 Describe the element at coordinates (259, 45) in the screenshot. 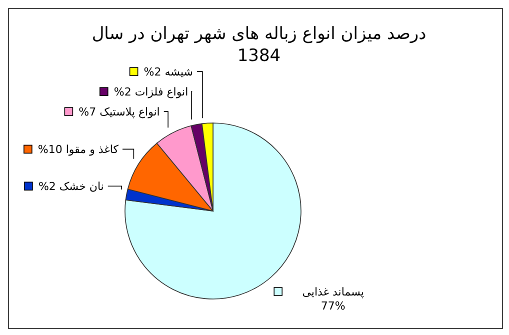

I see `chart-title: درصد میزان انواع زباله های شهر تهران در سال 1384` at that location.